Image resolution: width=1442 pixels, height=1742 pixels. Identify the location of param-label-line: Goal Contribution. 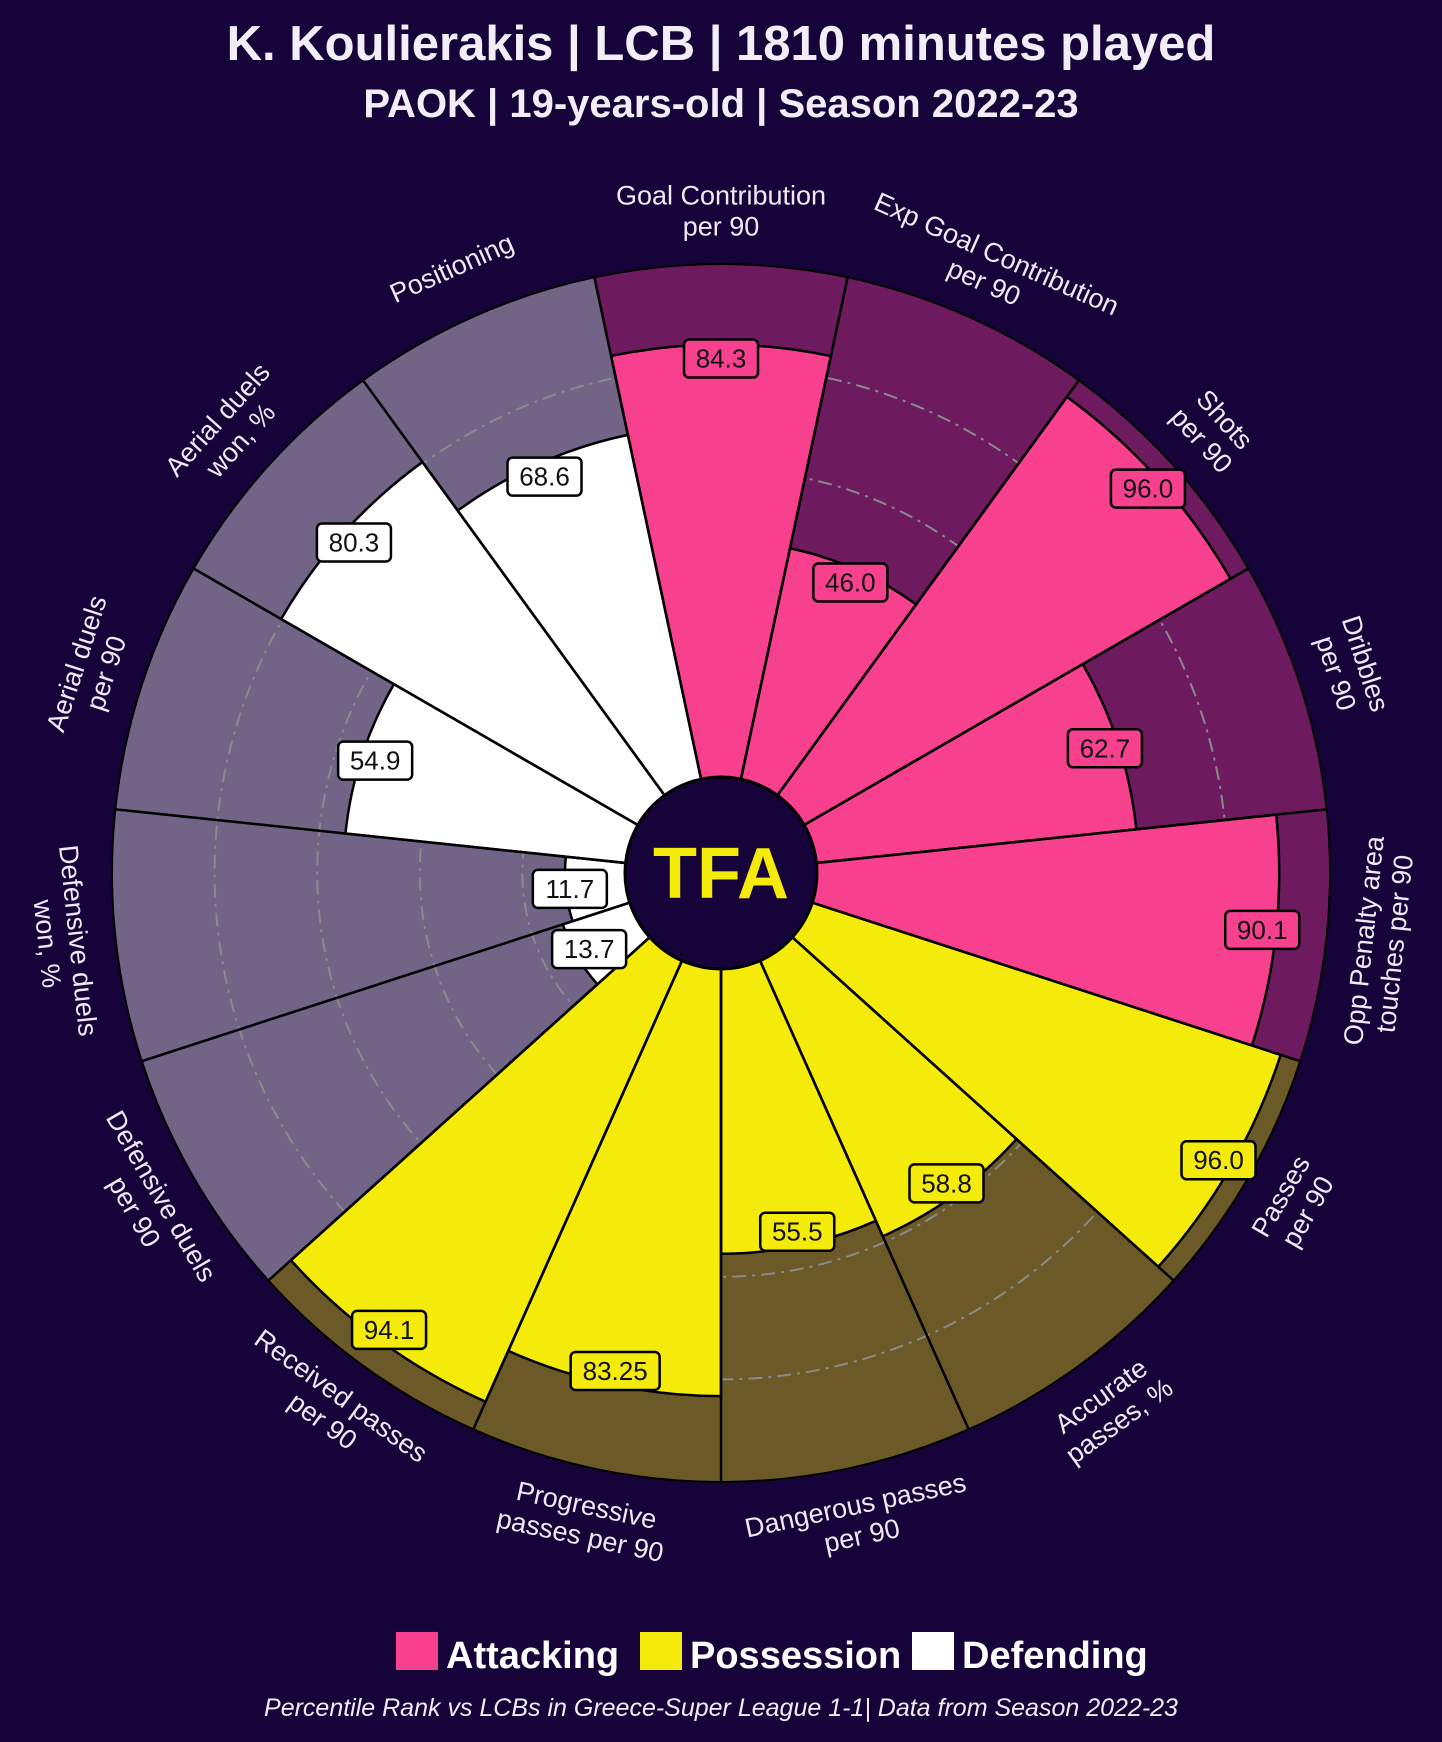
(721, 196).